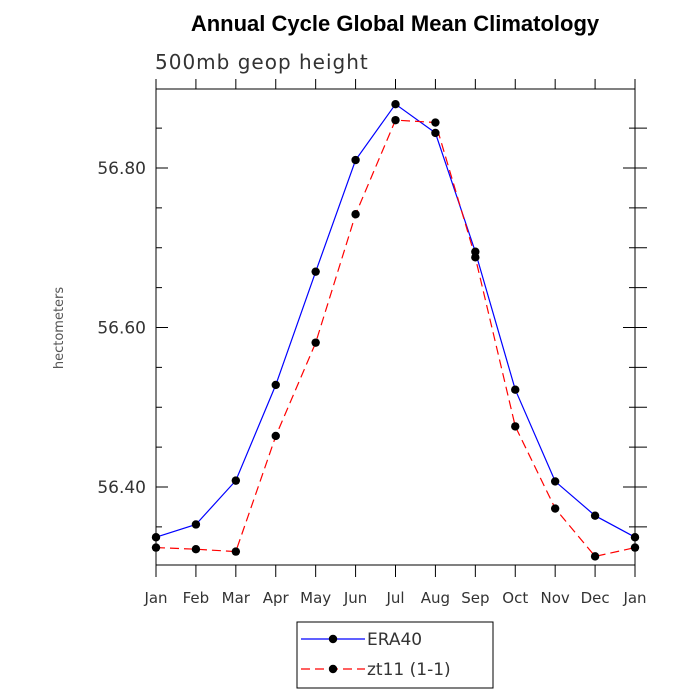 Image resolution: width=700 pixels, height=700 pixels. Describe the element at coordinates (236, 598) in the screenshot. I see `x-tick-label: Mar` at that location.